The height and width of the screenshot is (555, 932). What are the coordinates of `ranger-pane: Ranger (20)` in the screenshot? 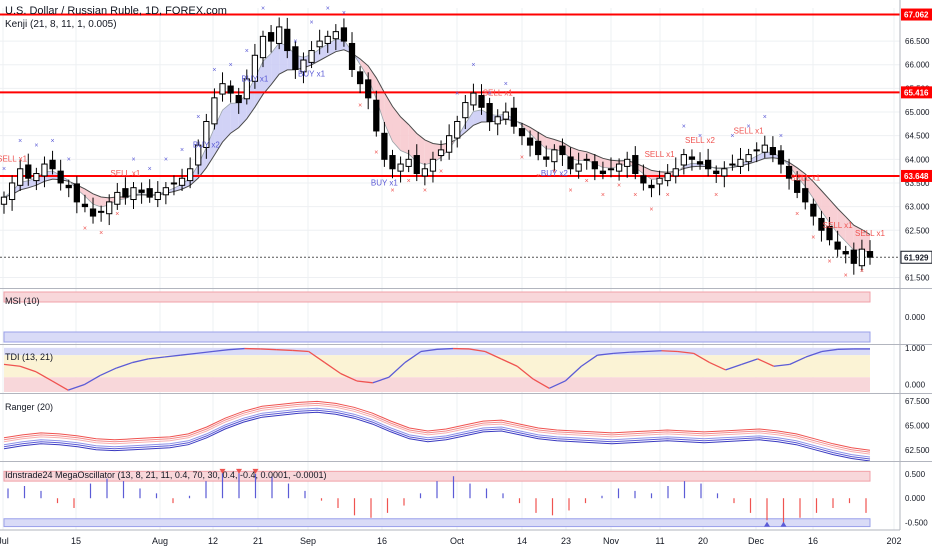 It's located at (437, 431).